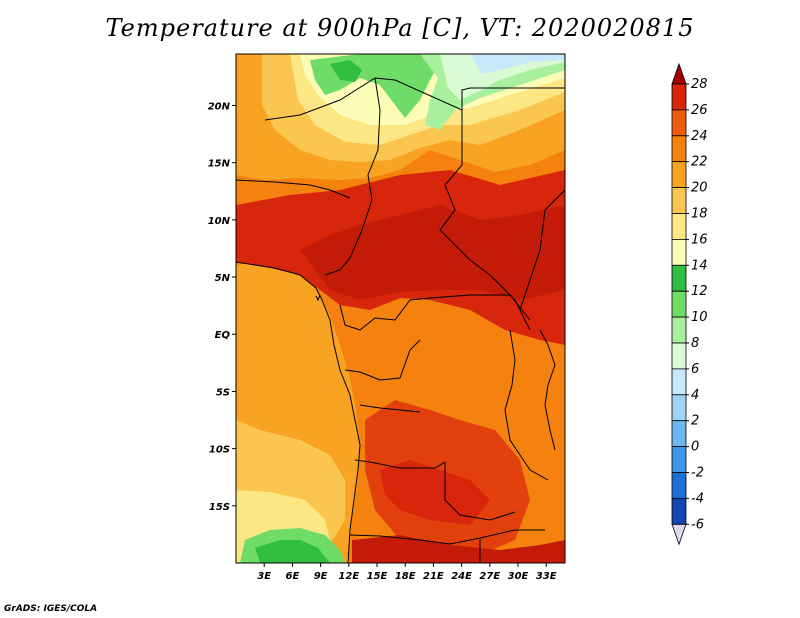 This screenshot has width=800, height=618. I want to click on lon-tick-label: 33E, so click(546, 576).